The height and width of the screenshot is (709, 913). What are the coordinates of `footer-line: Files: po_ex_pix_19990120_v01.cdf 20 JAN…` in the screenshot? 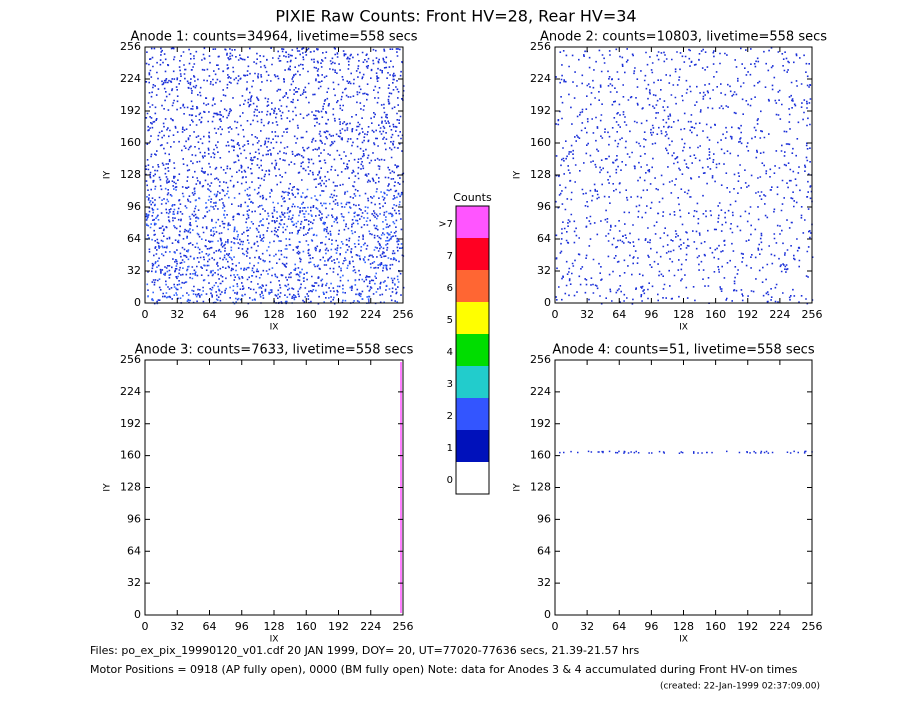 It's located at (364, 650).